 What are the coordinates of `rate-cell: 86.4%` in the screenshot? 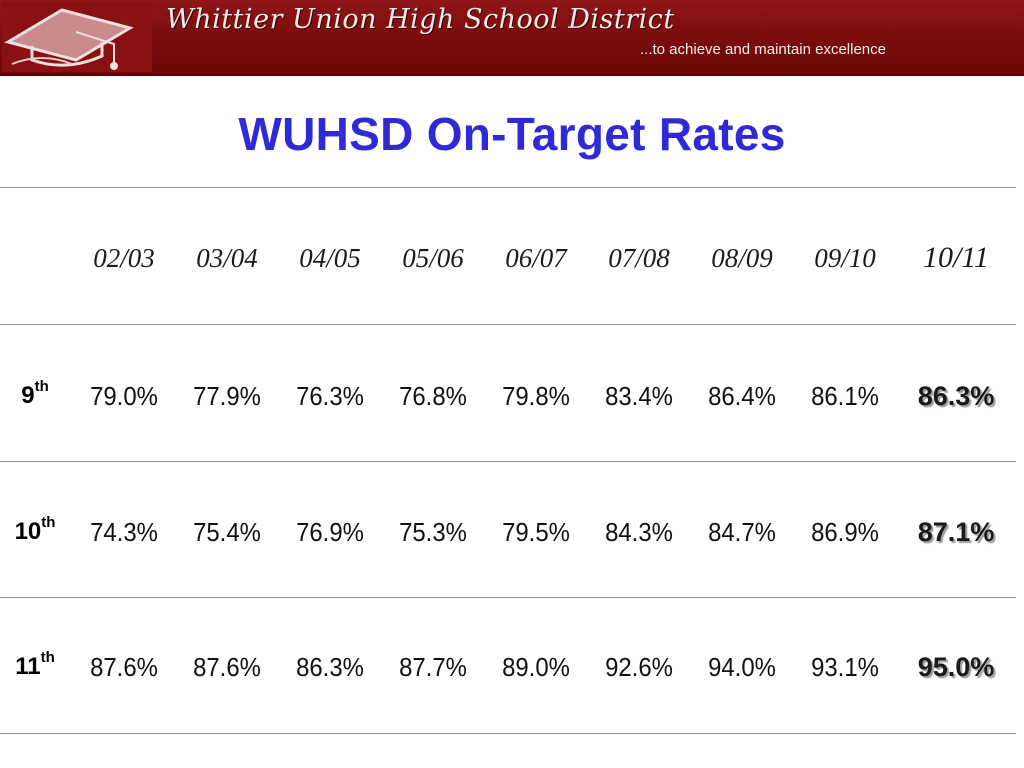 It's located at (742, 396).